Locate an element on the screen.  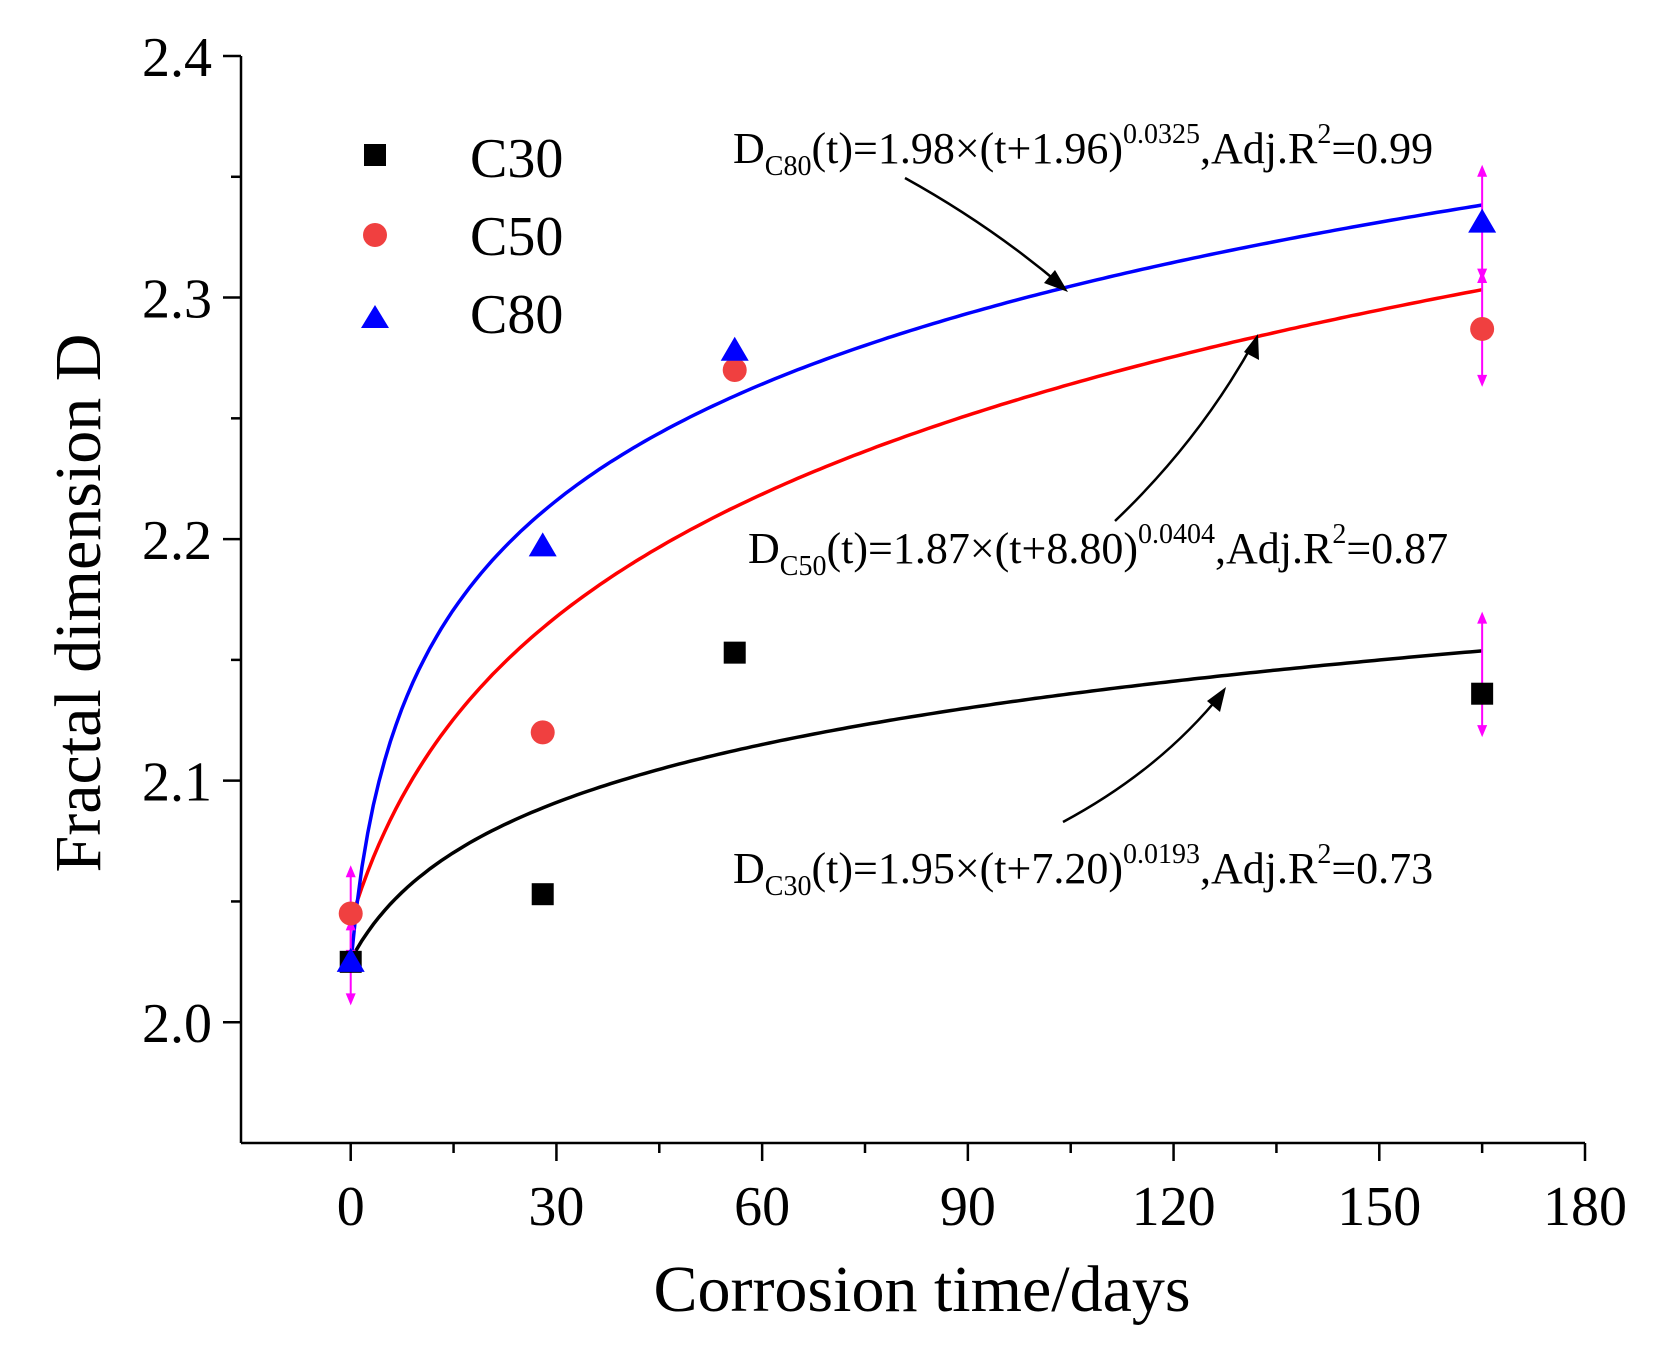
y-tick-label: 2.4 is located at coordinates (177, 58).